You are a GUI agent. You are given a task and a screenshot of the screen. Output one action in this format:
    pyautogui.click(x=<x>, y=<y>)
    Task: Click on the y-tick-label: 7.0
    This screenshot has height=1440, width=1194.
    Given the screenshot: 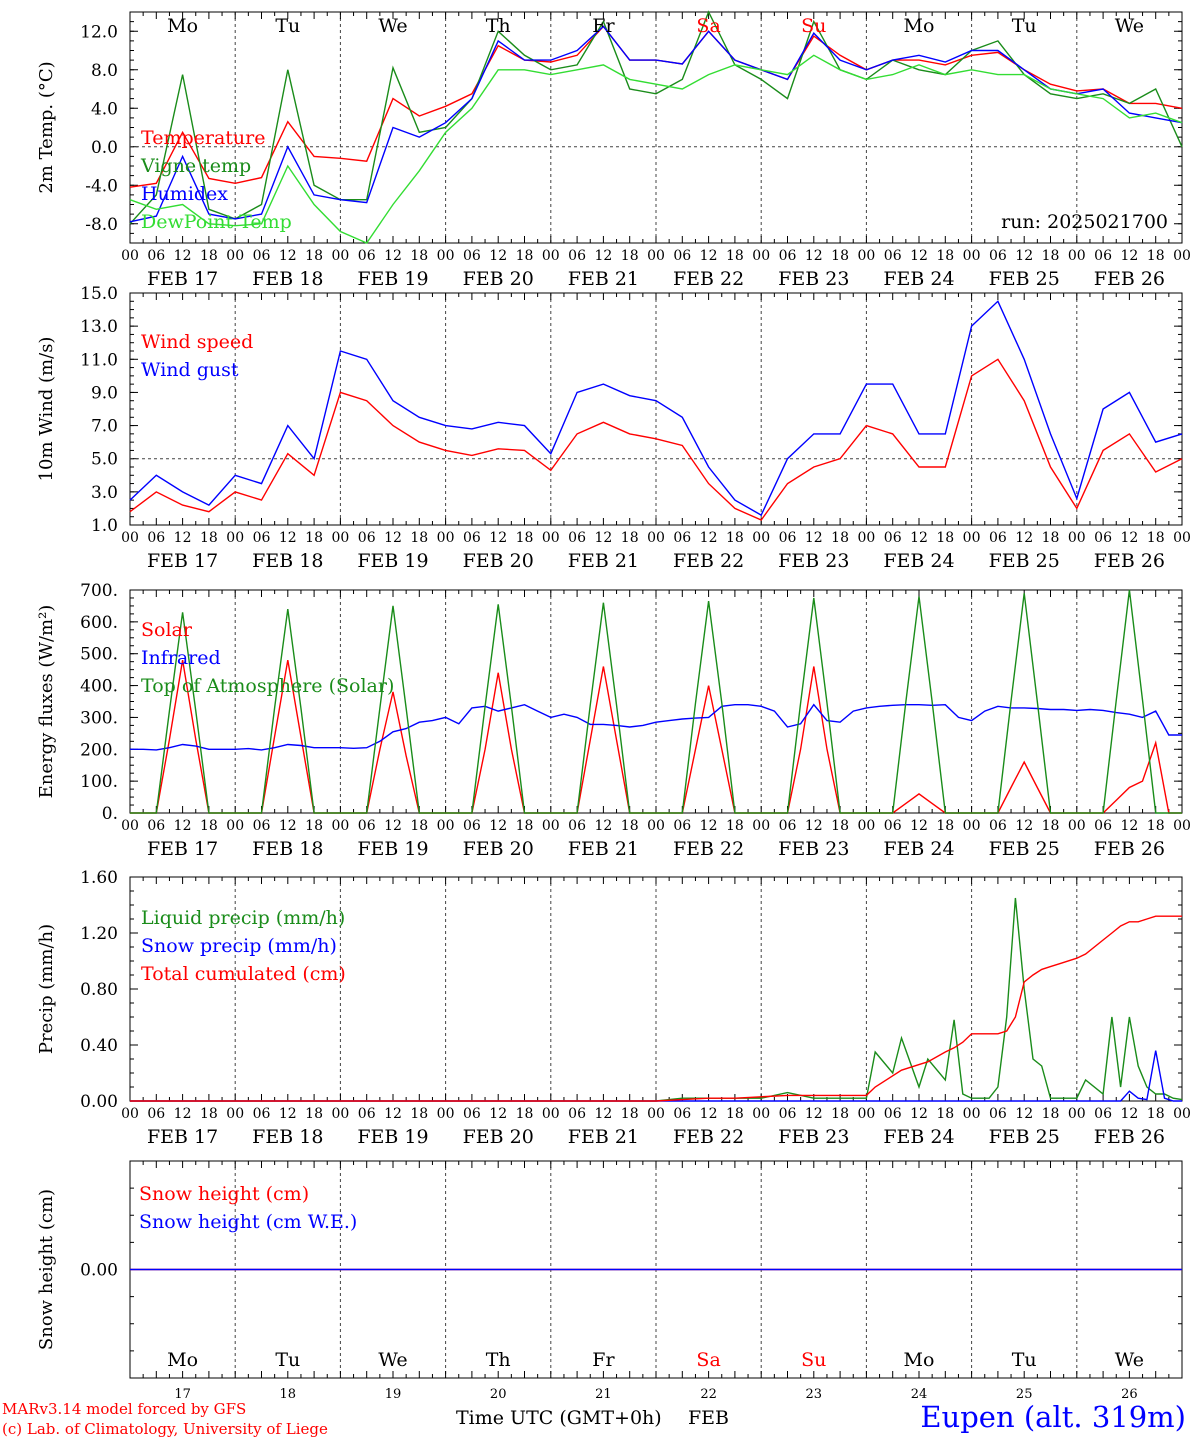 What is the action you would take?
    pyautogui.click(x=104, y=427)
    